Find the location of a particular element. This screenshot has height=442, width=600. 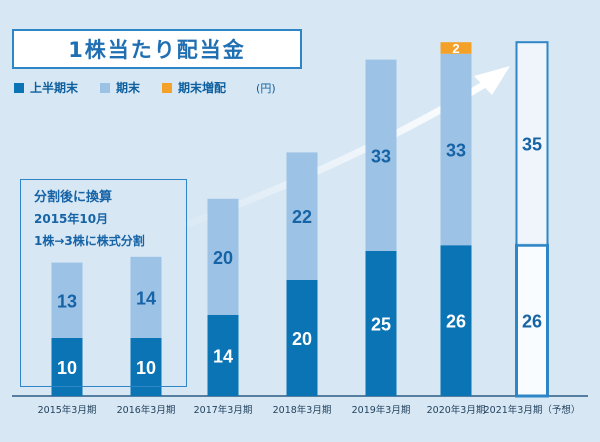

x-tick-label-2: 2017年3月期 is located at coordinates (223, 410).